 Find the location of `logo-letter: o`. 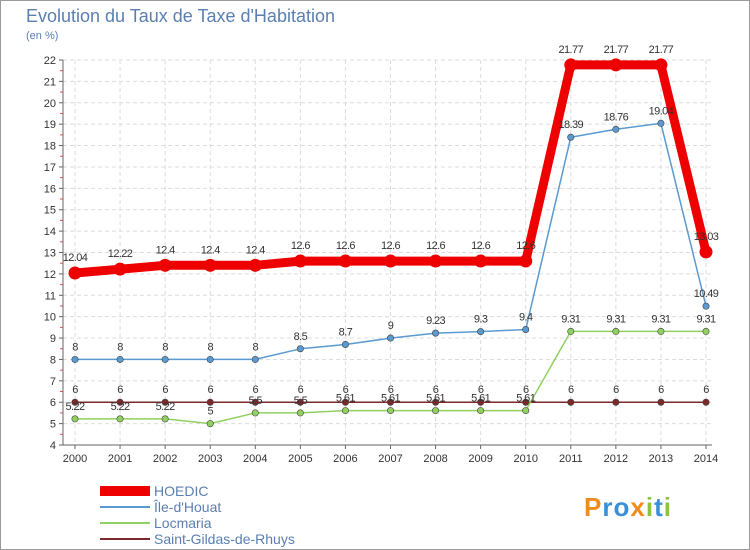

logo-letter: o is located at coordinates (622, 507).